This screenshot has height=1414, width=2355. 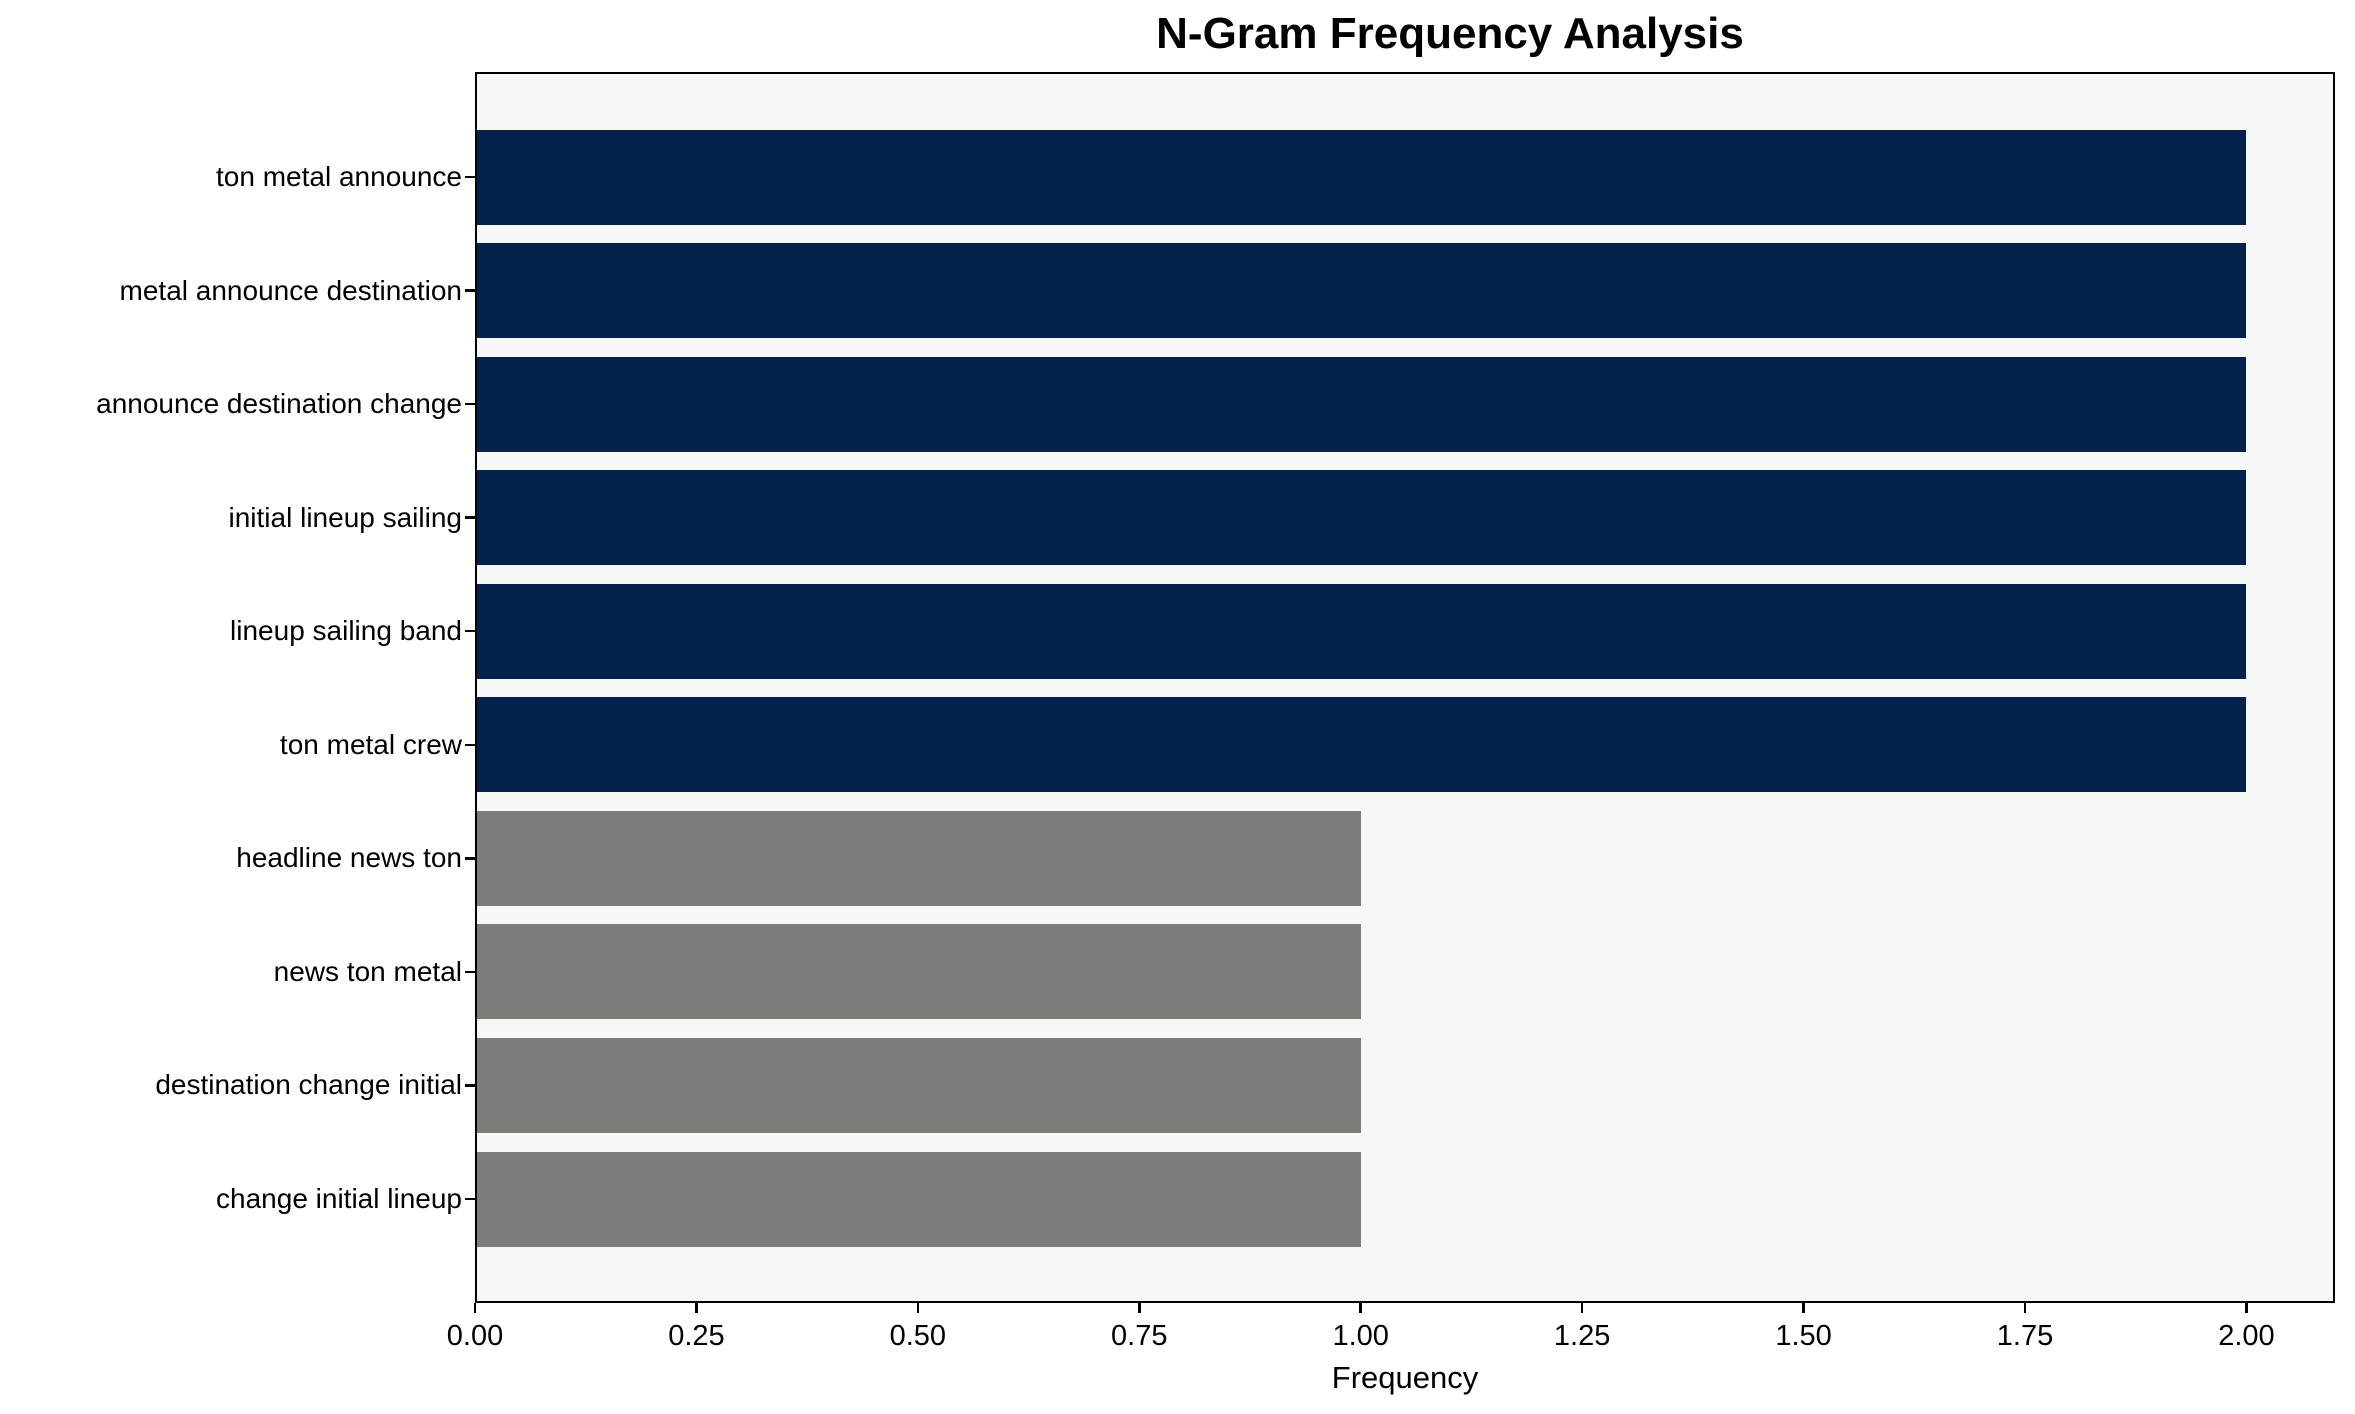 What do you see at coordinates (279, 404) in the screenshot?
I see `y-tick-label: announce destination change` at bounding box center [279, 404].